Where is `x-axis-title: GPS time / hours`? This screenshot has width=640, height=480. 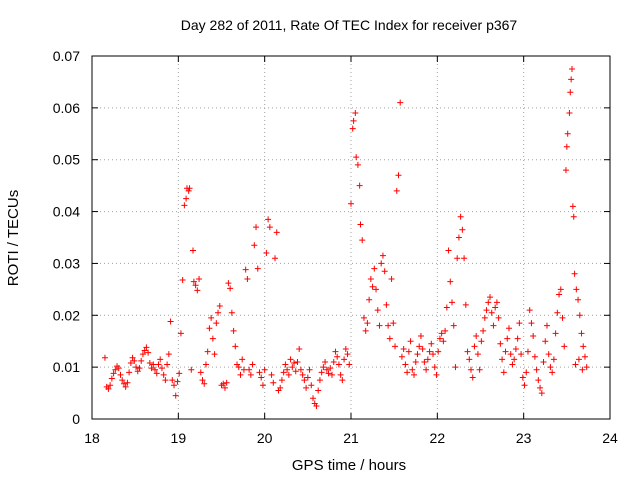
x-axis-title: GPS time / hours is located at coordinates (349, 465).